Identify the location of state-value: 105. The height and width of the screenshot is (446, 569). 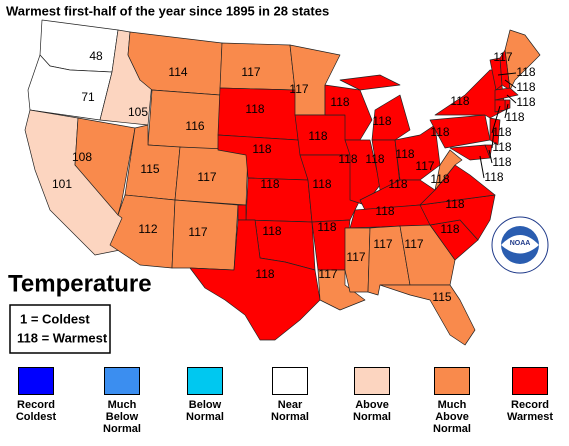
(138, 112).